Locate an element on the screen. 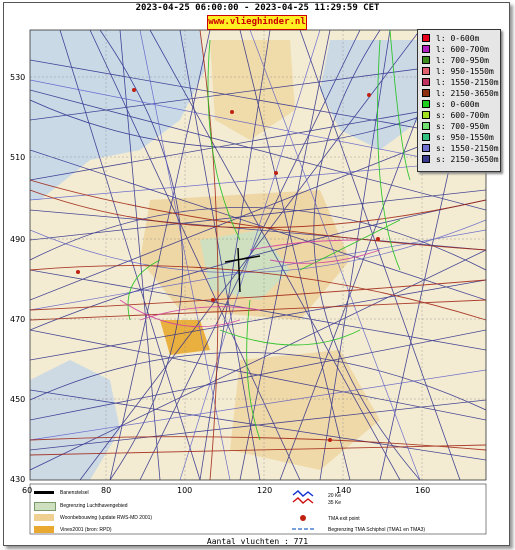 The image size is (515, 550). x-tick-label: 60 is located at coordinates (27, 490).